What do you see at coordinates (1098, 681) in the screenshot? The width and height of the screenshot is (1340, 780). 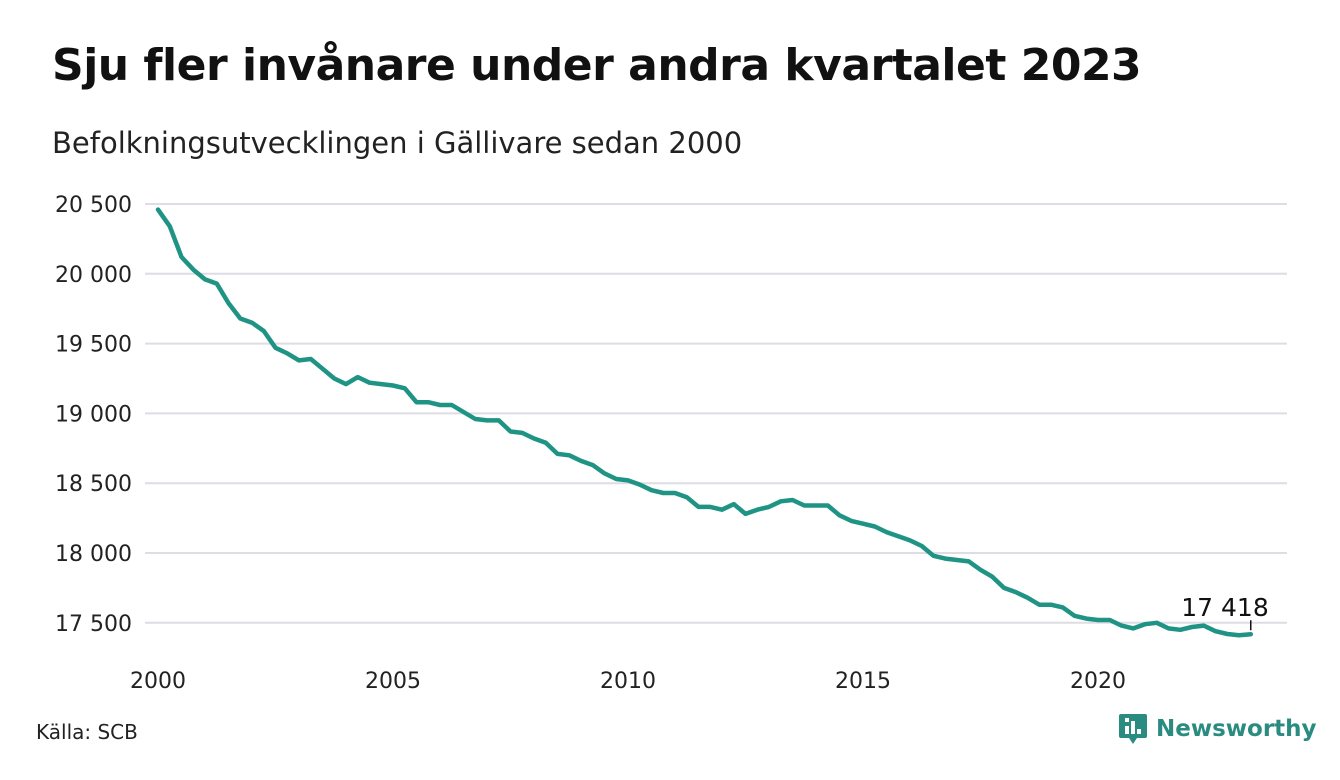 I see `x-tick-label: 2020` at bounding box center [1098, 681].